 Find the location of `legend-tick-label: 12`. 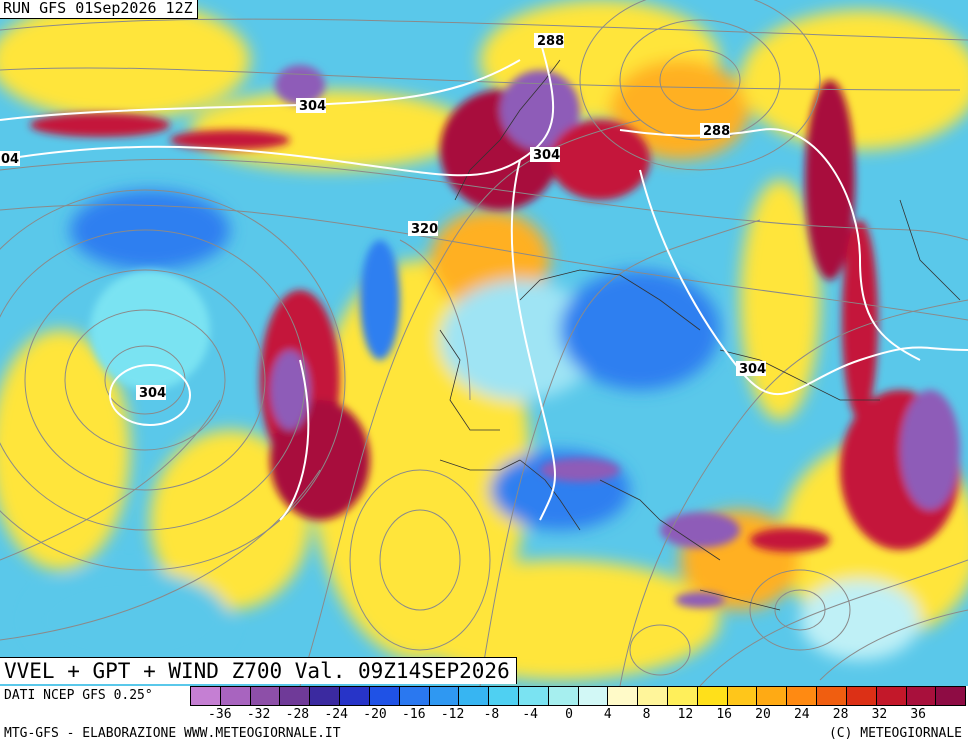

legend-tick-label: 12 is located at coordinates (685, 714).